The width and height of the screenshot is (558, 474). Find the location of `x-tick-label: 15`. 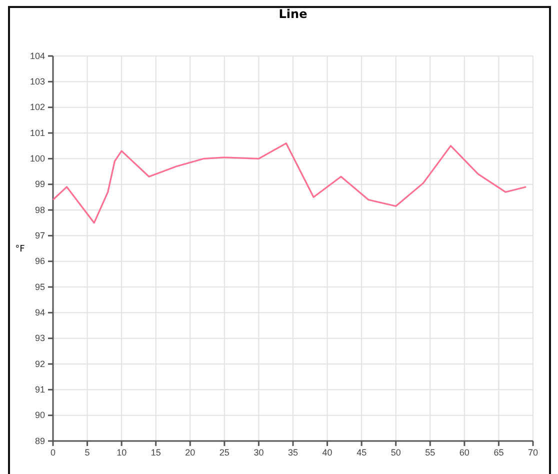

x-tick-label: 15 is located at coordinates (155, 452).